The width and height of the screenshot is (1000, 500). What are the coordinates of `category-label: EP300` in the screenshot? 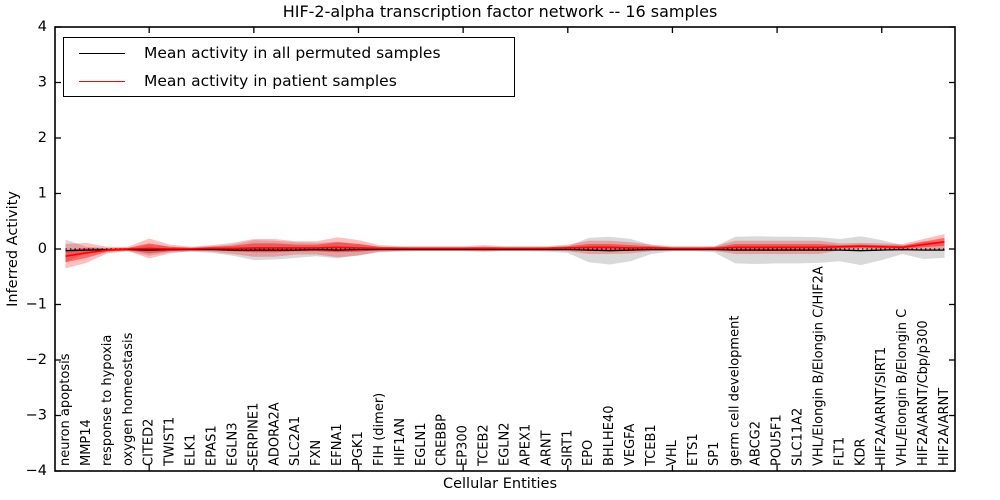 It's located at (463, 445).